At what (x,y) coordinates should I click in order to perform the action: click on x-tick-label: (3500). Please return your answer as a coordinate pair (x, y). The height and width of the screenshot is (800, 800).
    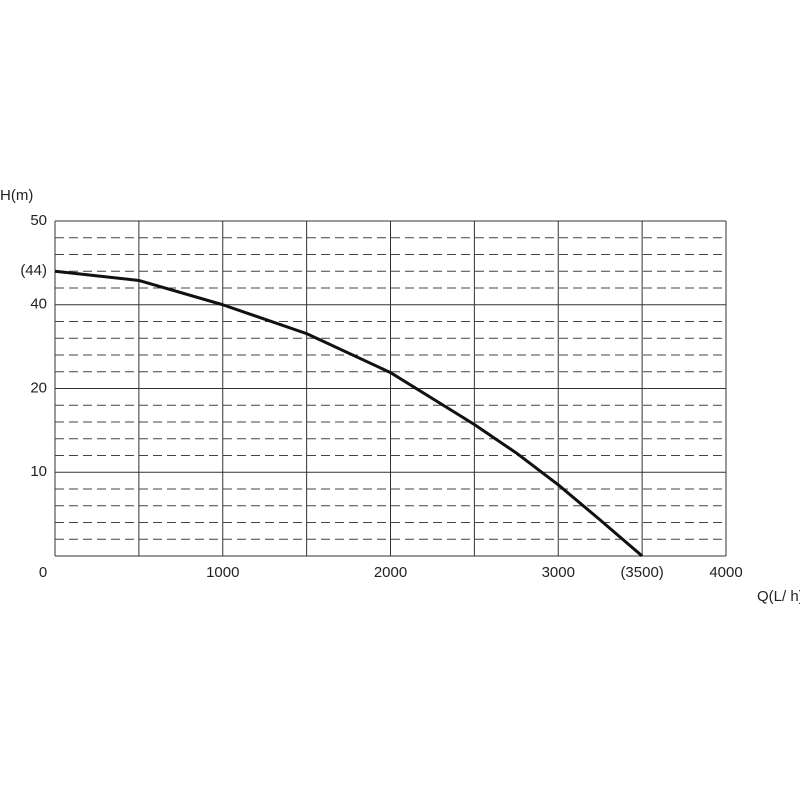
    Looking at the image, I should click on (641, 572).